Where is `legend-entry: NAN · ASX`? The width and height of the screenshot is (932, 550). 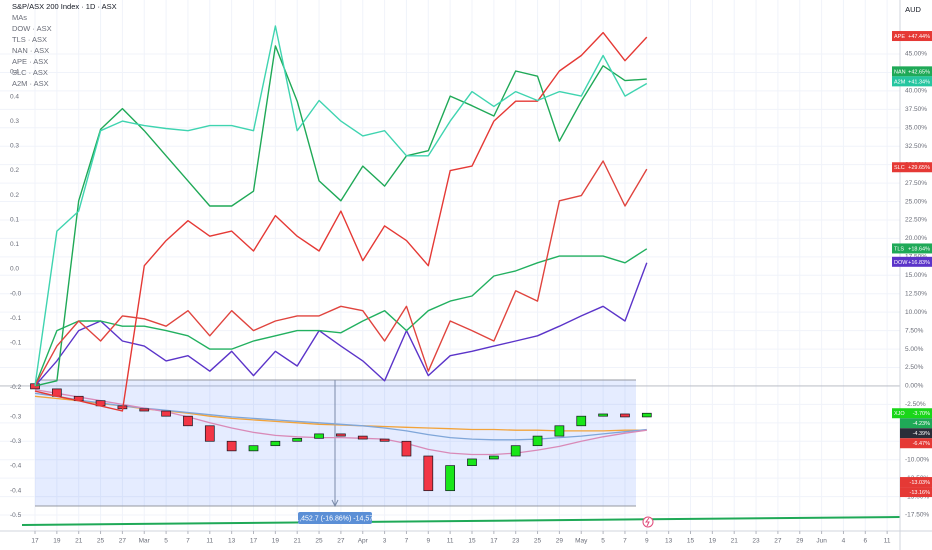
legend-entry: NAN · ASX is located at coordinates (30, 50).